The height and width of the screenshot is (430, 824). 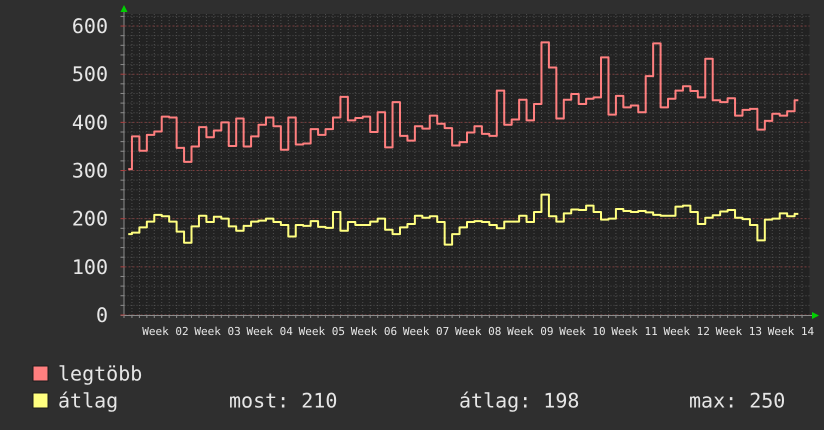 What do you see at coordinates (217, 331) in the screenshot?
I see `x-tick-label: Week 03` at bounding box center [217, 331].